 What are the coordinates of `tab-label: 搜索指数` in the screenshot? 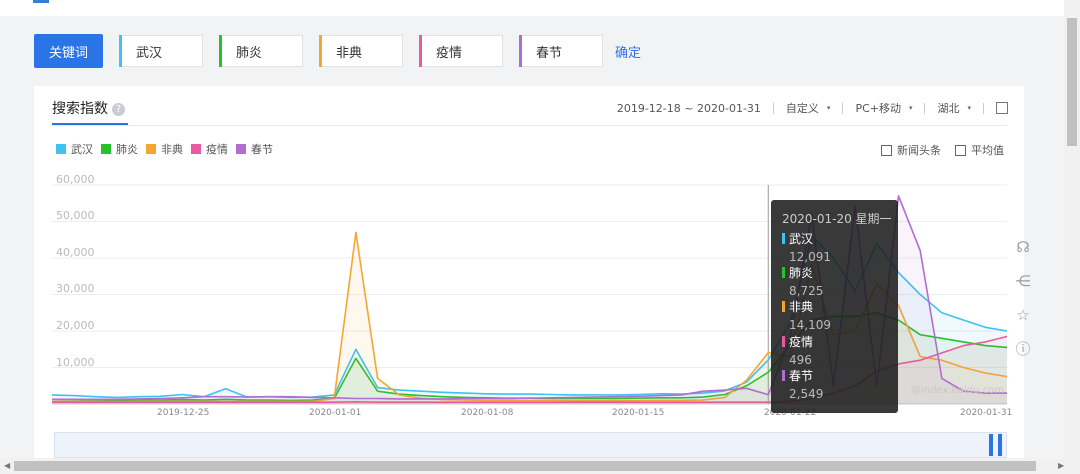 It's located at (80, 109).